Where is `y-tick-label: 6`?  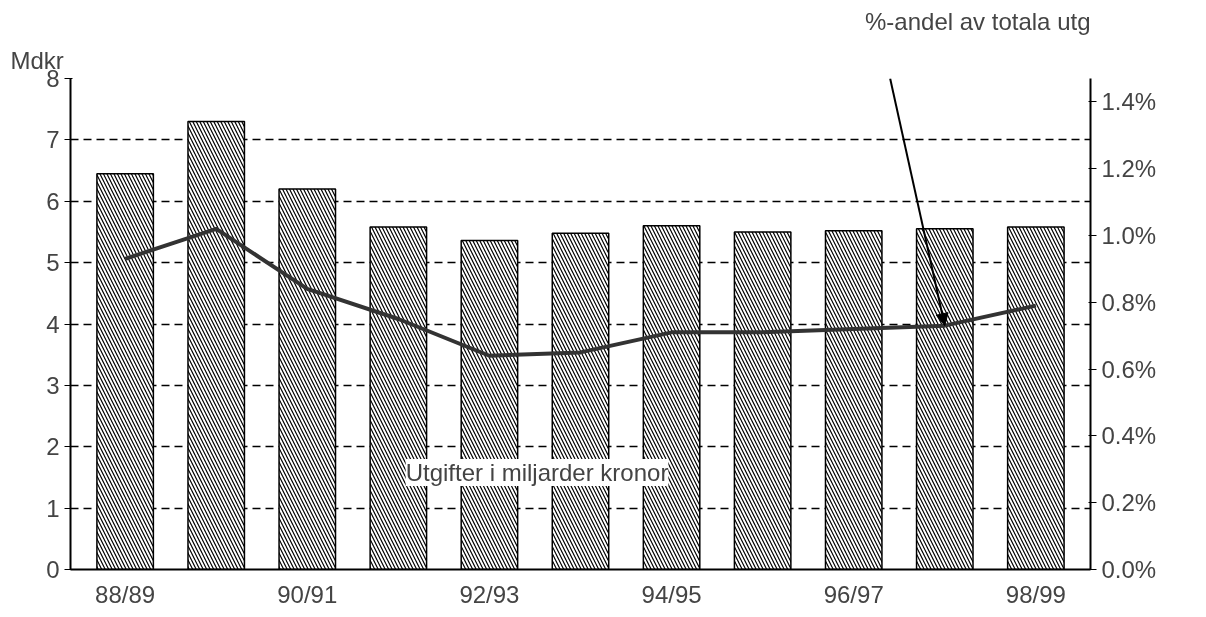
y-tick-label: 6 is located at coordinates (53, 201).